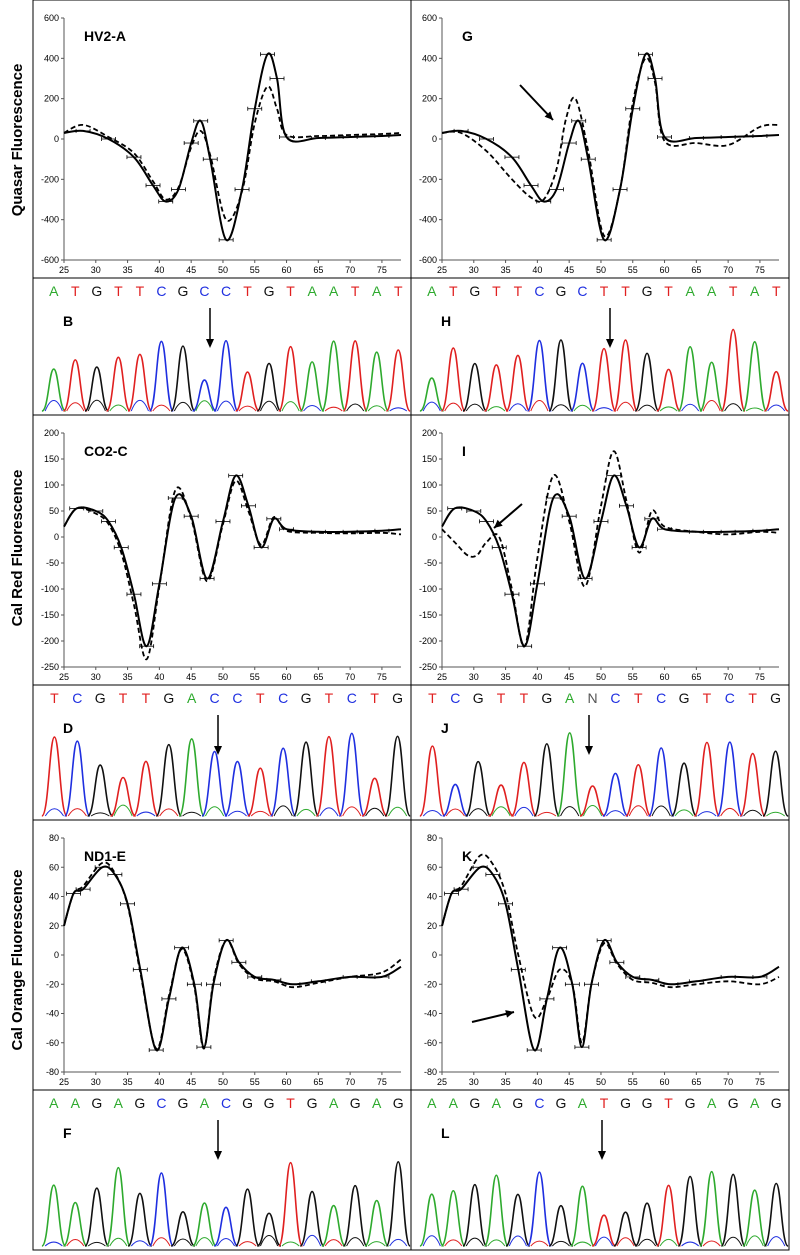 Image resolution: width=800 pixels, height=1255 pixels. What do you see at coordinates (52, 1043) in the screenshot?
I see `y-tick-label: -60` at bounding box center [52, 1043].